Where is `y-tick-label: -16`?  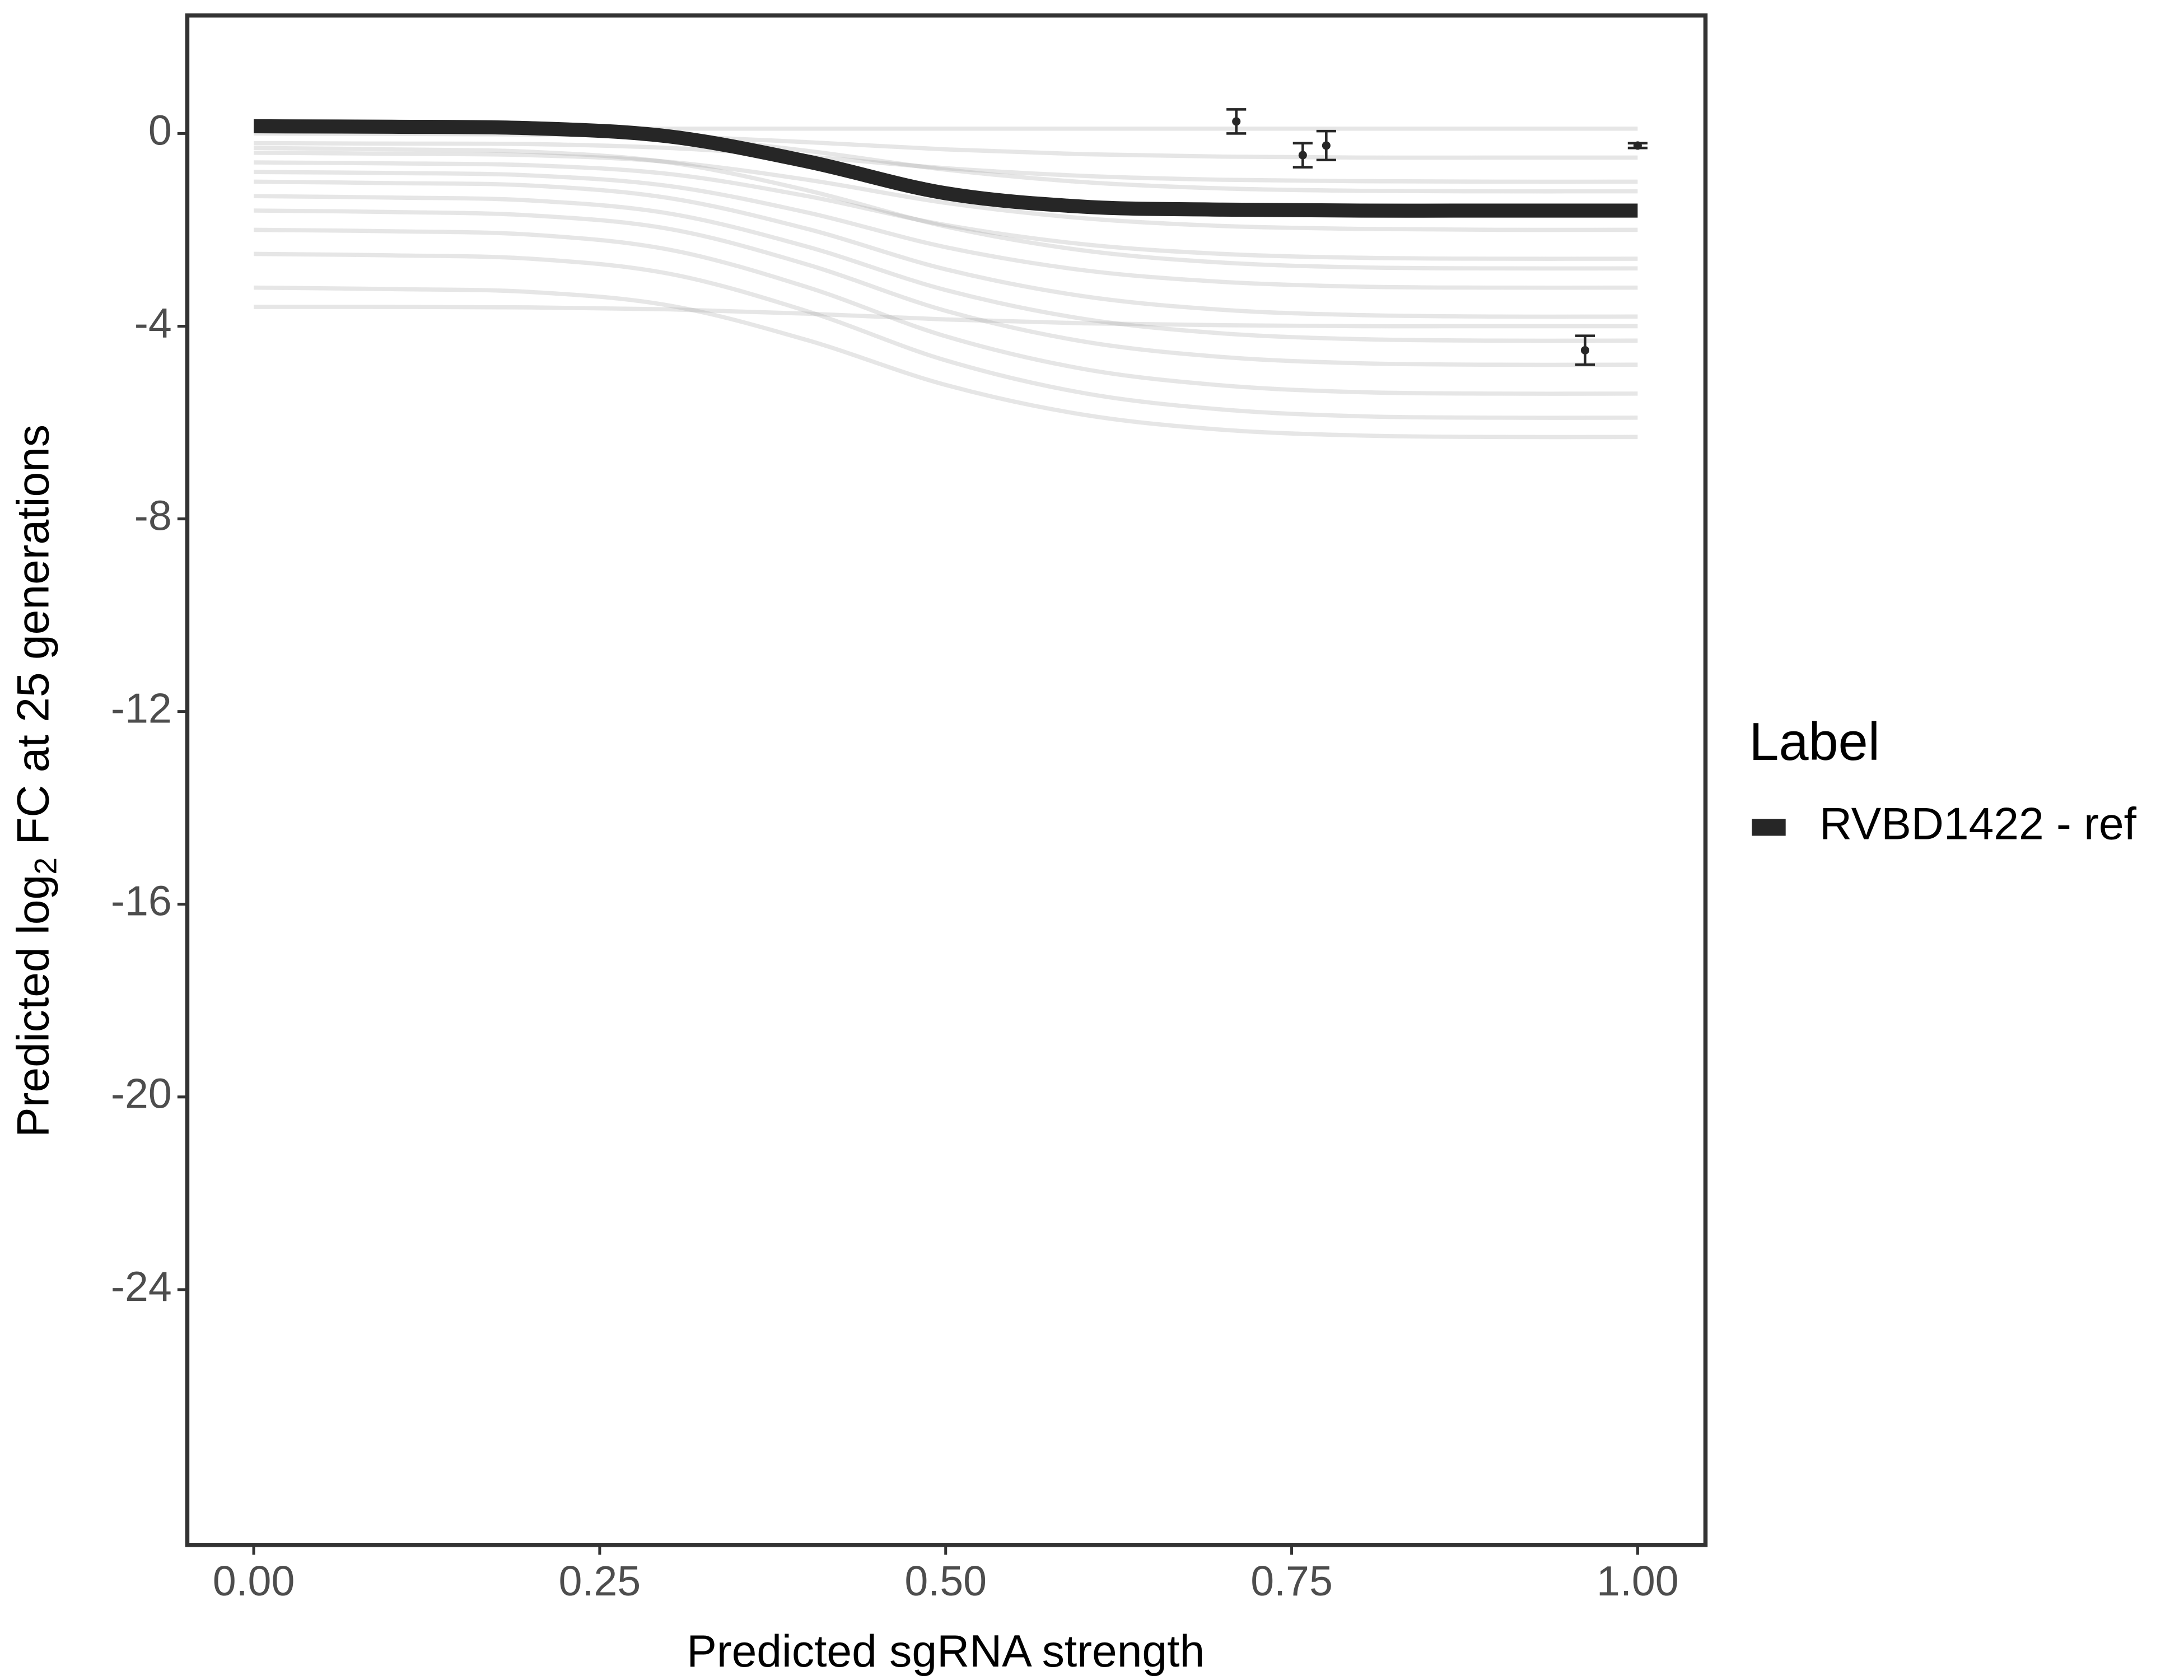
y-tick-label: -16 is located at coordinates (142, 902).